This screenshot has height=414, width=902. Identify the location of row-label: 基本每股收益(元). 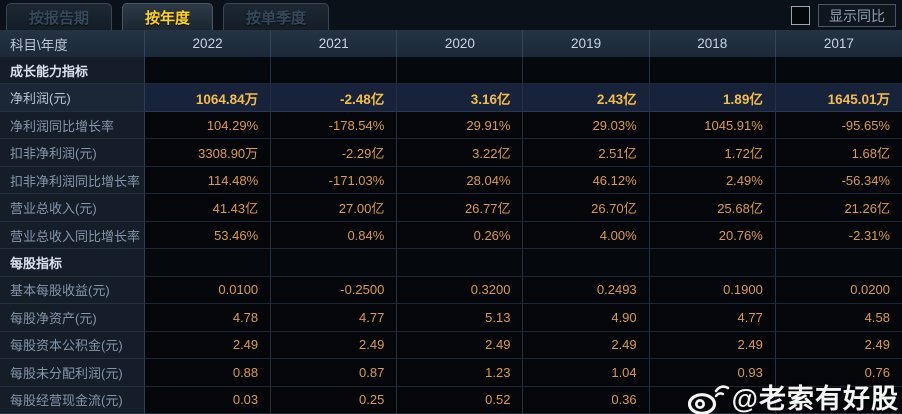
(72, 290).